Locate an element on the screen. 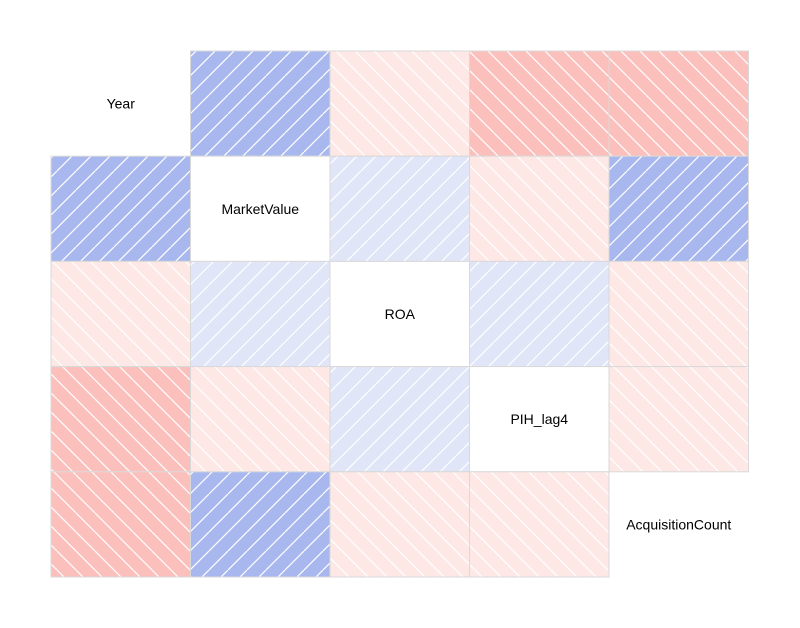 The width and height of the screenshot is (800, 628). variable-label: MarketValue is located at coordinates (260, 209).